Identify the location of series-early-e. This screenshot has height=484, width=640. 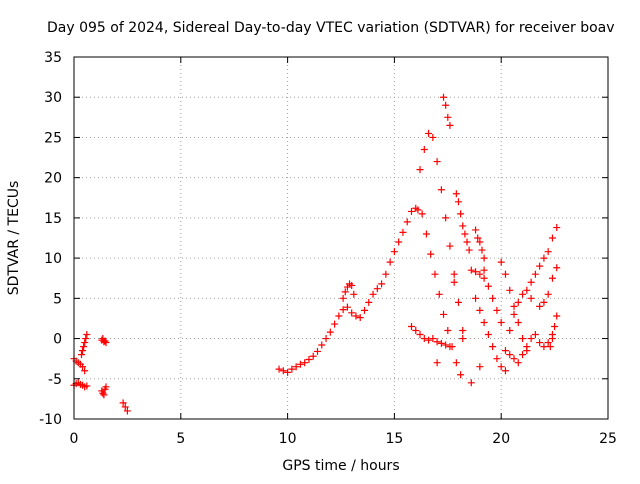
(104, 391).